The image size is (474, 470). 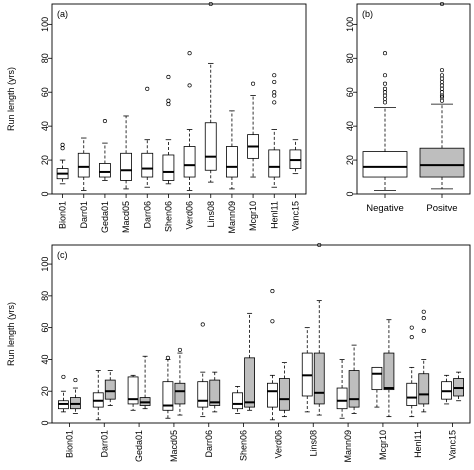 What do you see at coordinates (83, 164) in the screenshot?
I see `box-darr01` at bounding box center [83, 164].